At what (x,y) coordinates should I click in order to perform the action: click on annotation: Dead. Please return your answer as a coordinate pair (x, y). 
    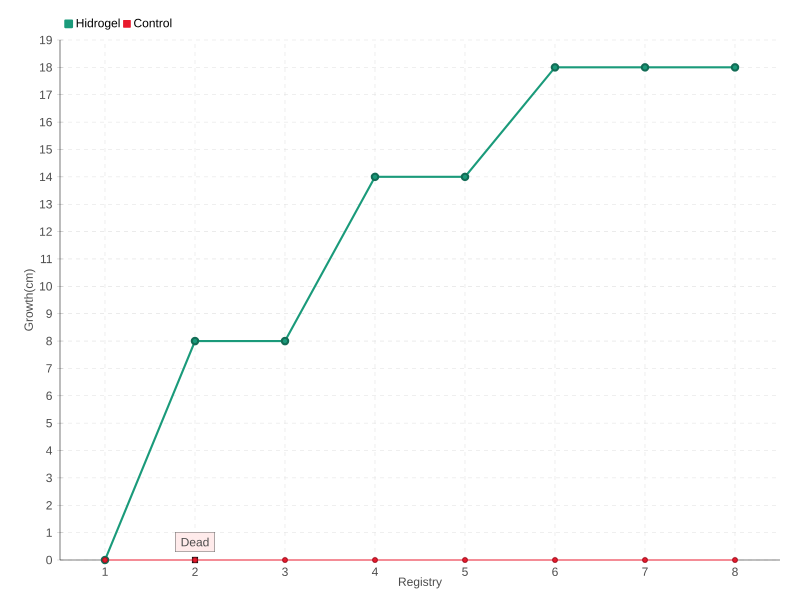
    Looking at the image, I should click on (195, 542).